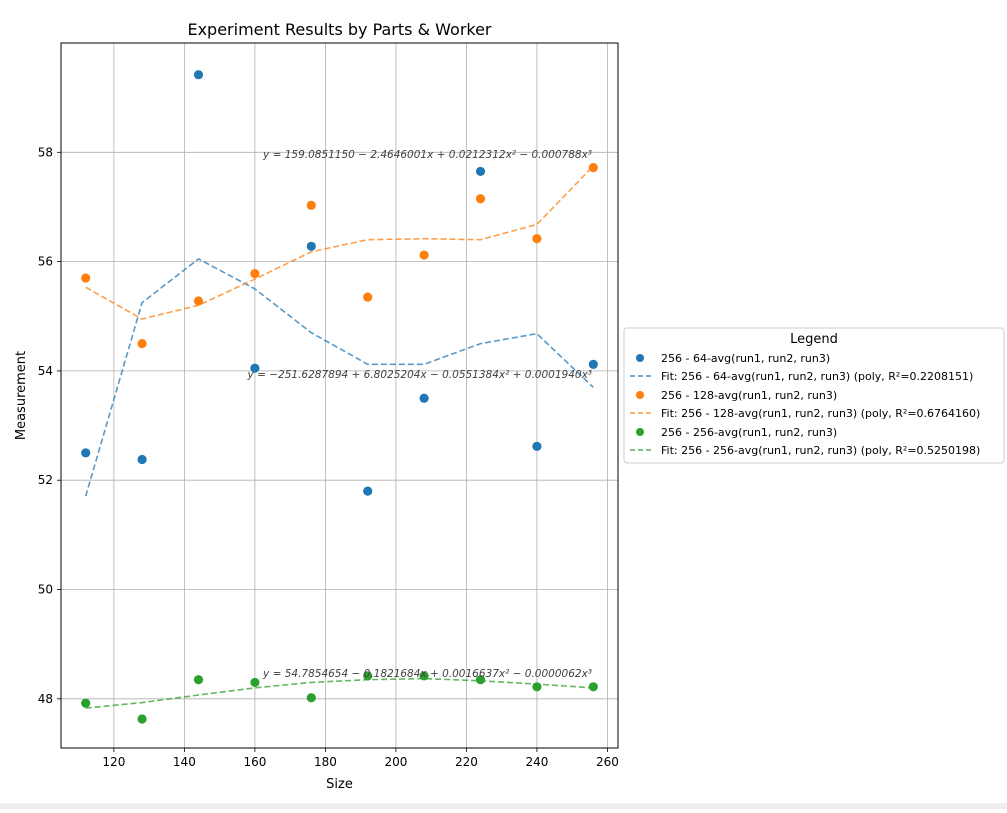 This screenshot has height=813, width=1007. Describe the element at coordinates (45, 590) in the screenshot. I see `y-tick-label: 50` at that location.